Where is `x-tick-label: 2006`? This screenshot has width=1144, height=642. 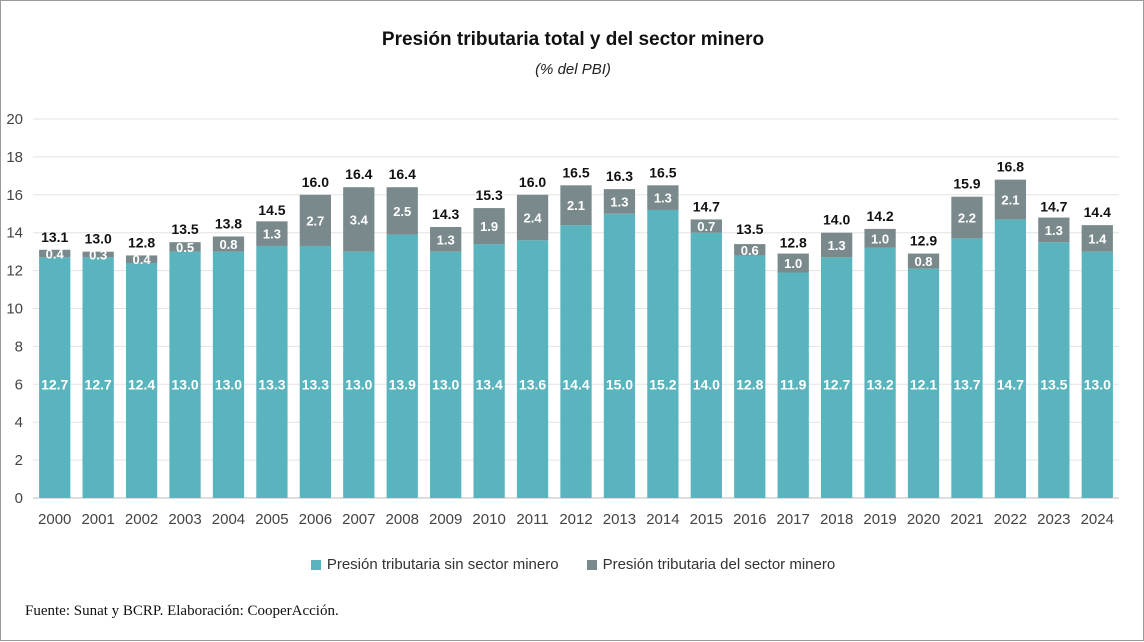 x-tick-label: 2006 is located at coordinates (315, 519).